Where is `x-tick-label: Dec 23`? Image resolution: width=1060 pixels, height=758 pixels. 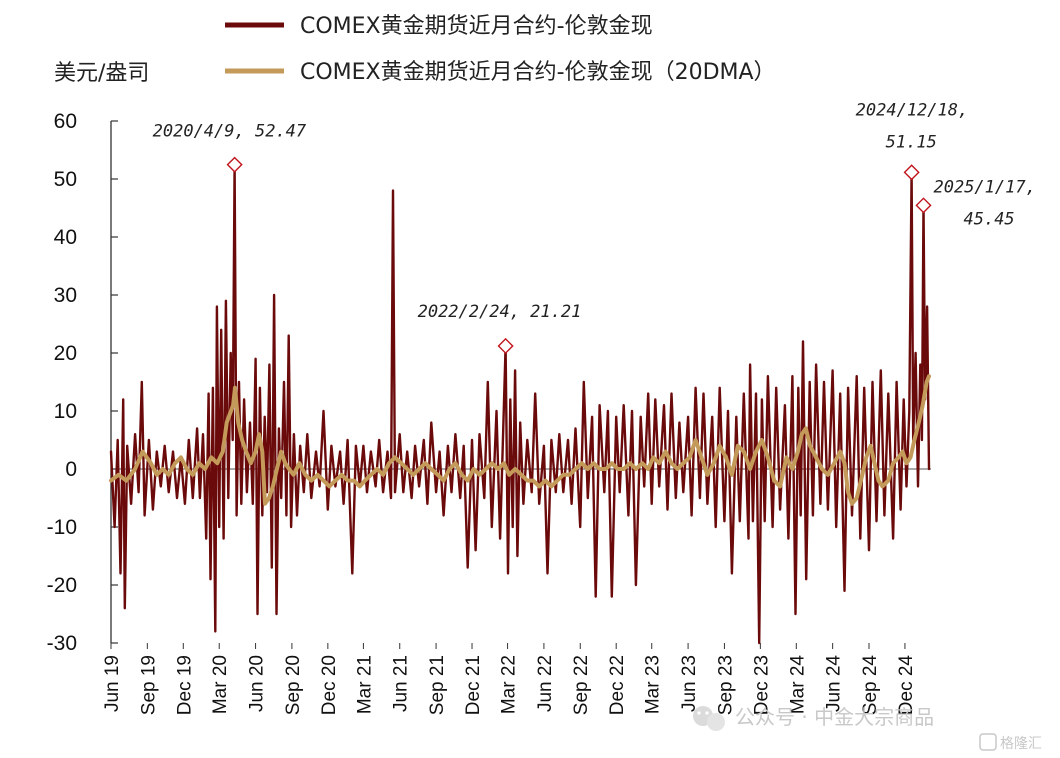 x-tick-label: Dec 23 is located at coordinates (761, 685).